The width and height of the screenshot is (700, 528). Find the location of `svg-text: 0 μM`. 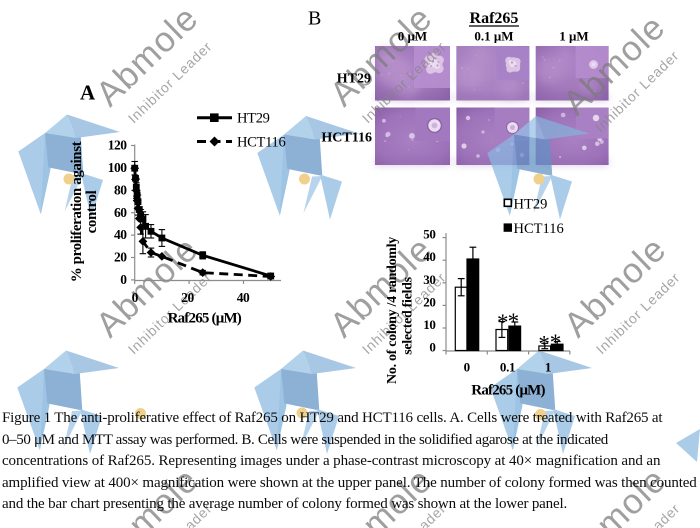

svg-text: 0 μM is located at coordinates (412, 36).